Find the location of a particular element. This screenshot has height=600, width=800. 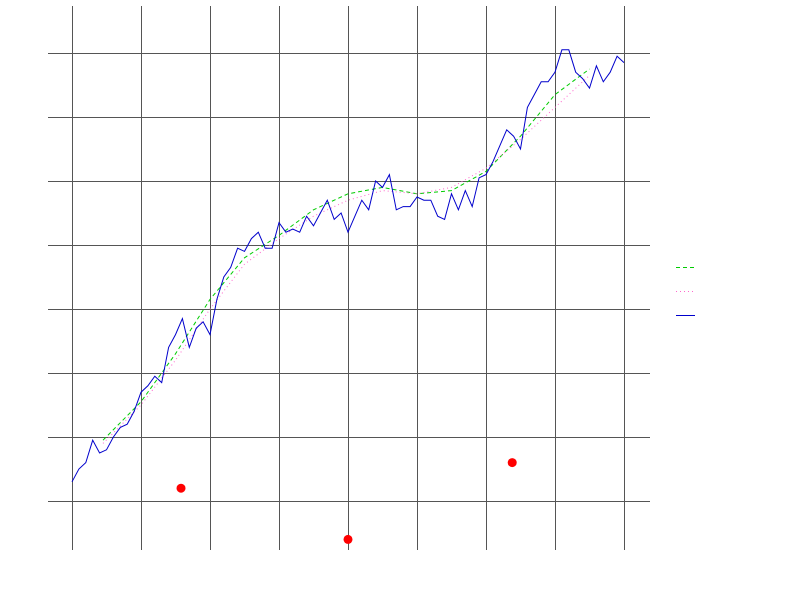

legend is located at coordinates (685, 291).